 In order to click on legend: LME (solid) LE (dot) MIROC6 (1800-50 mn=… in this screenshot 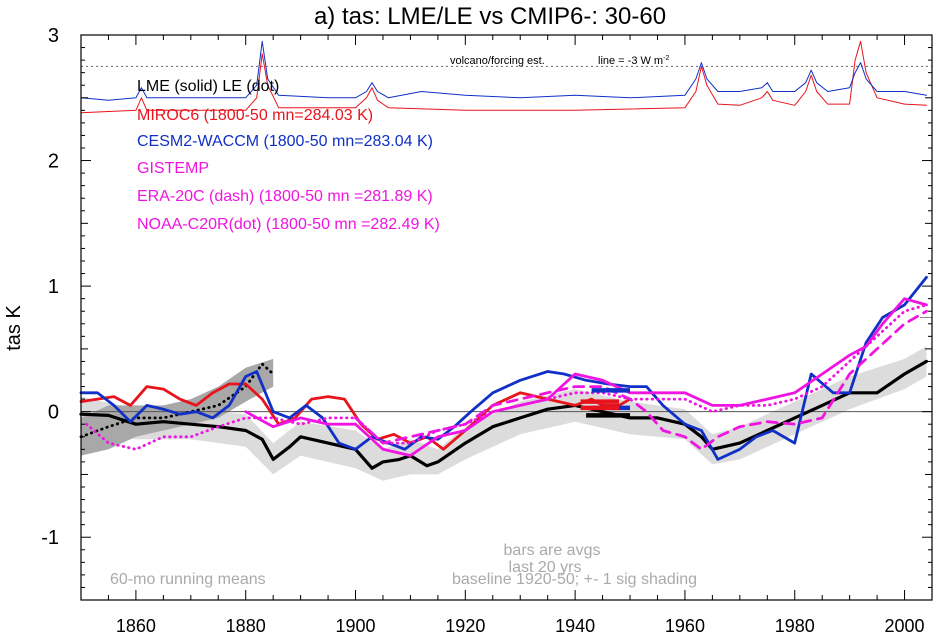, I will do `click(288, 155)`.